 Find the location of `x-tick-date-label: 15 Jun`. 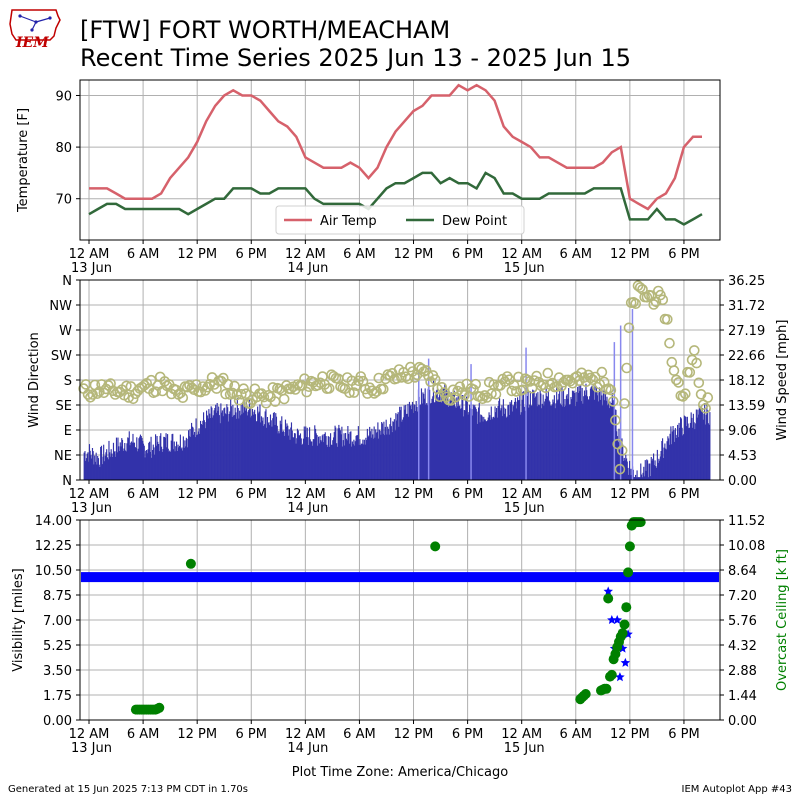

x-tick-date-label: 15 Jun is located at coordinates (524, 268).